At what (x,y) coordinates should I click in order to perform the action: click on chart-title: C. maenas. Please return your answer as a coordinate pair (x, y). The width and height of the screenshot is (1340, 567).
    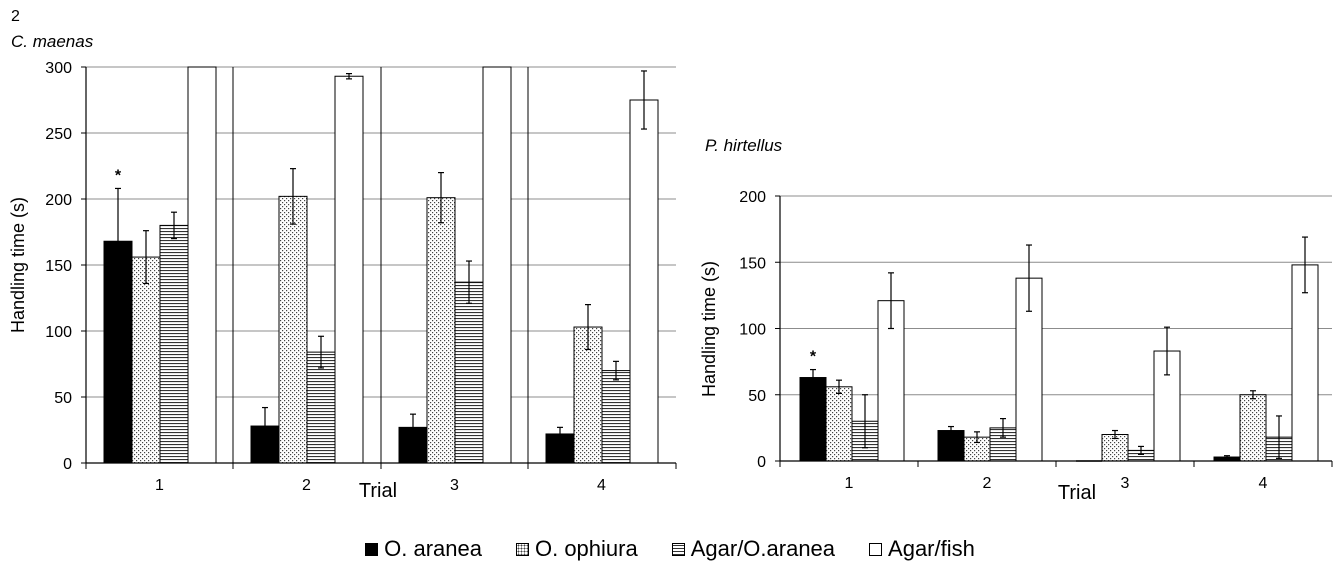
    Looking at the image, I should click on (52, 41).